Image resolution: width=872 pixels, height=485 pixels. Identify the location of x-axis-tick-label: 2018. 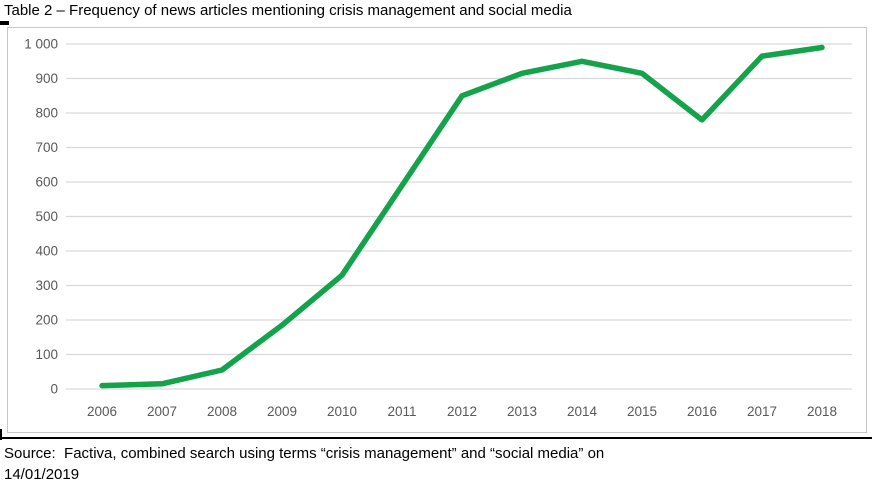
(822, 411).